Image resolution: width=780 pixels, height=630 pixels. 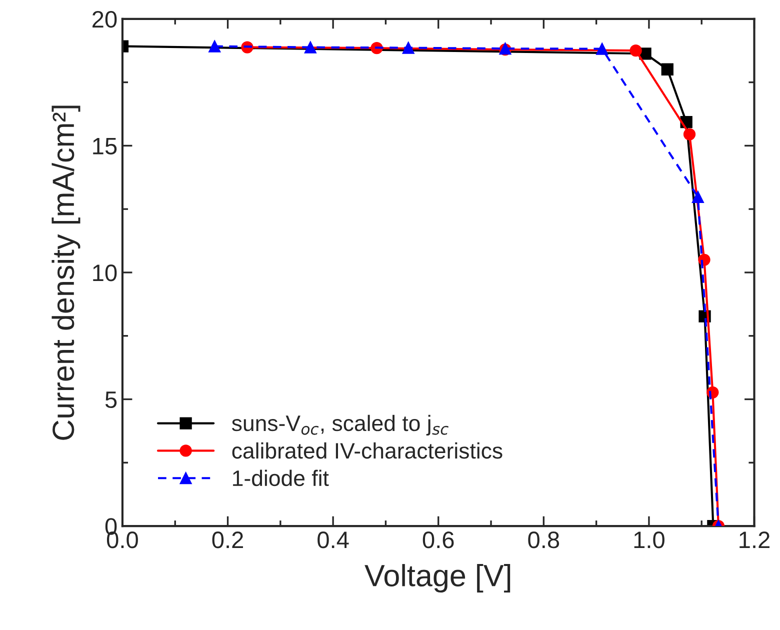 What do you see at coordinates (227, 540) in the screenshot?
I see `x-tick-label: 0.2` at bounding box center [227, 540].